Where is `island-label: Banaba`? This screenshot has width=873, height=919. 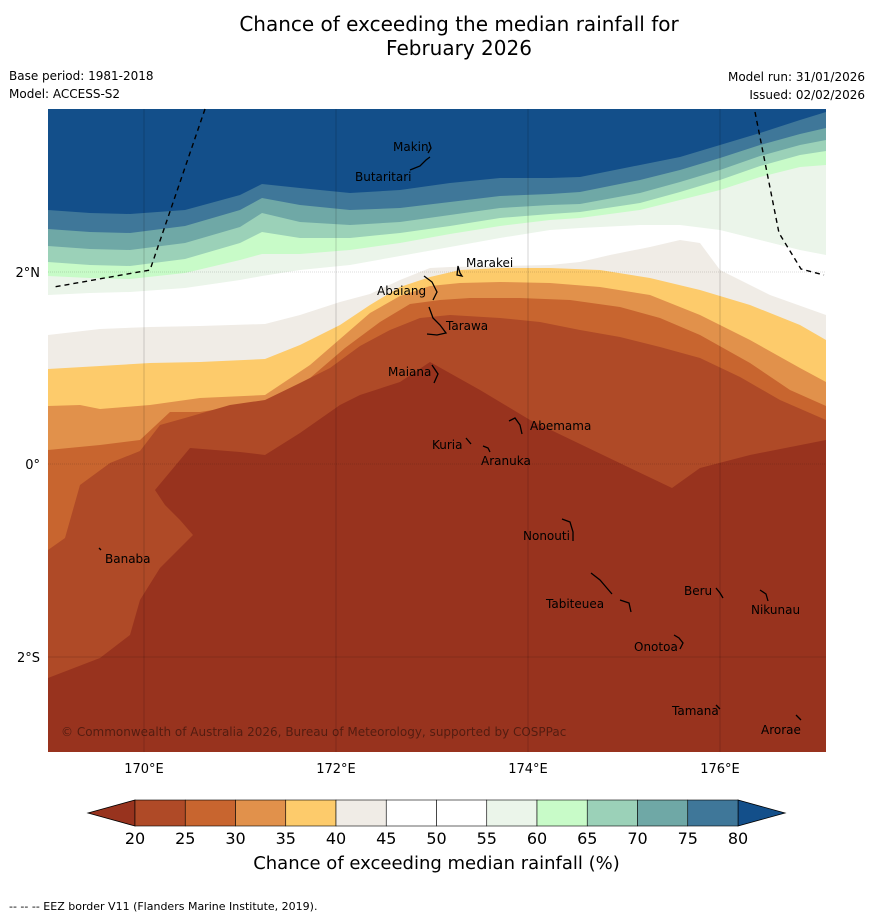
island-label: Banaba is located at coordinates (128, 559).